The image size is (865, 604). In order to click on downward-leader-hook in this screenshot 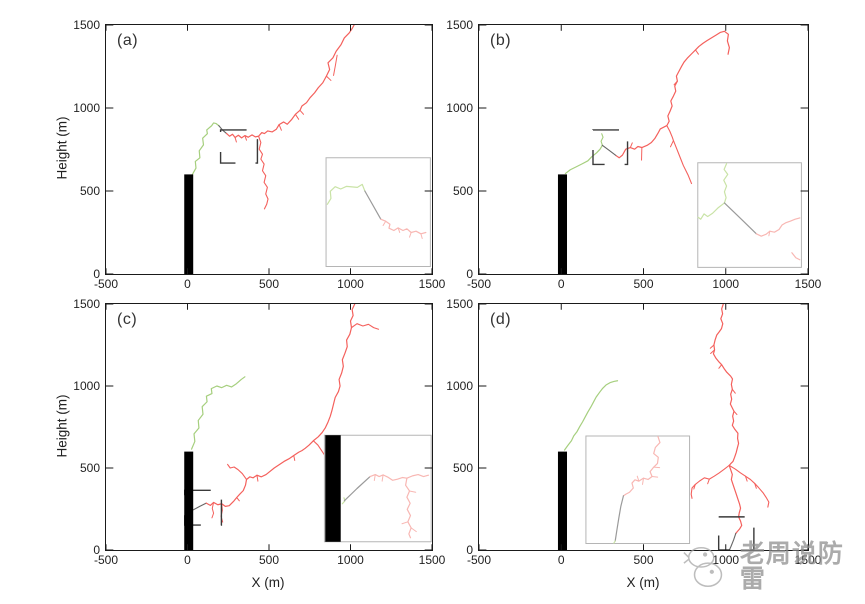, I will do `click(726, 42)`.